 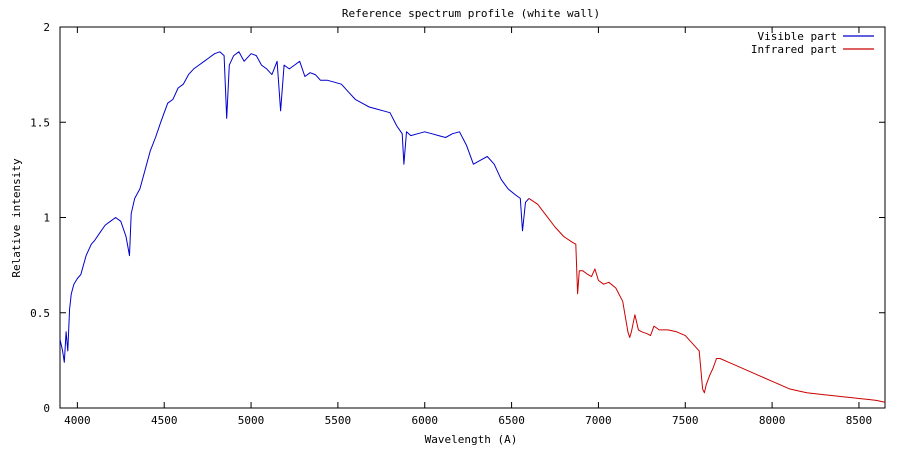 I want to click on x-tick-label: 6500, so click(x=511, y=420).